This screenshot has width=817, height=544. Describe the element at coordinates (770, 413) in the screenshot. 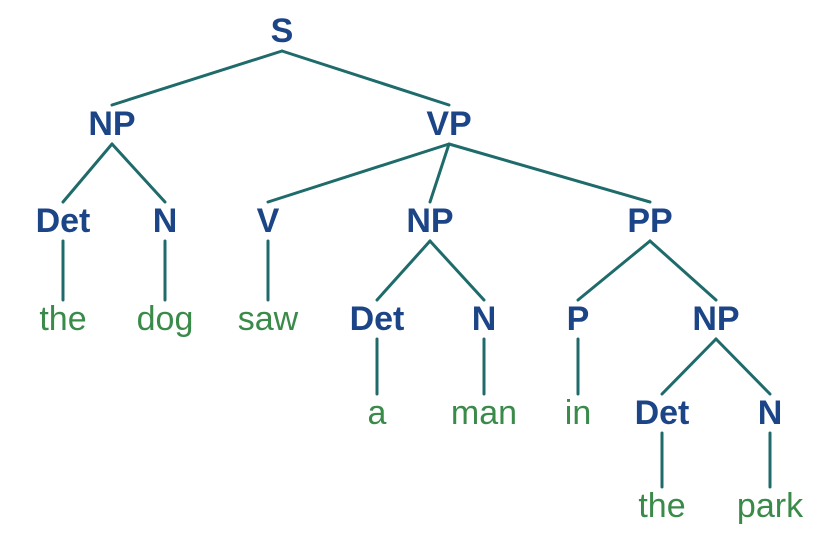

I see `category-node-n3: N` at that location.